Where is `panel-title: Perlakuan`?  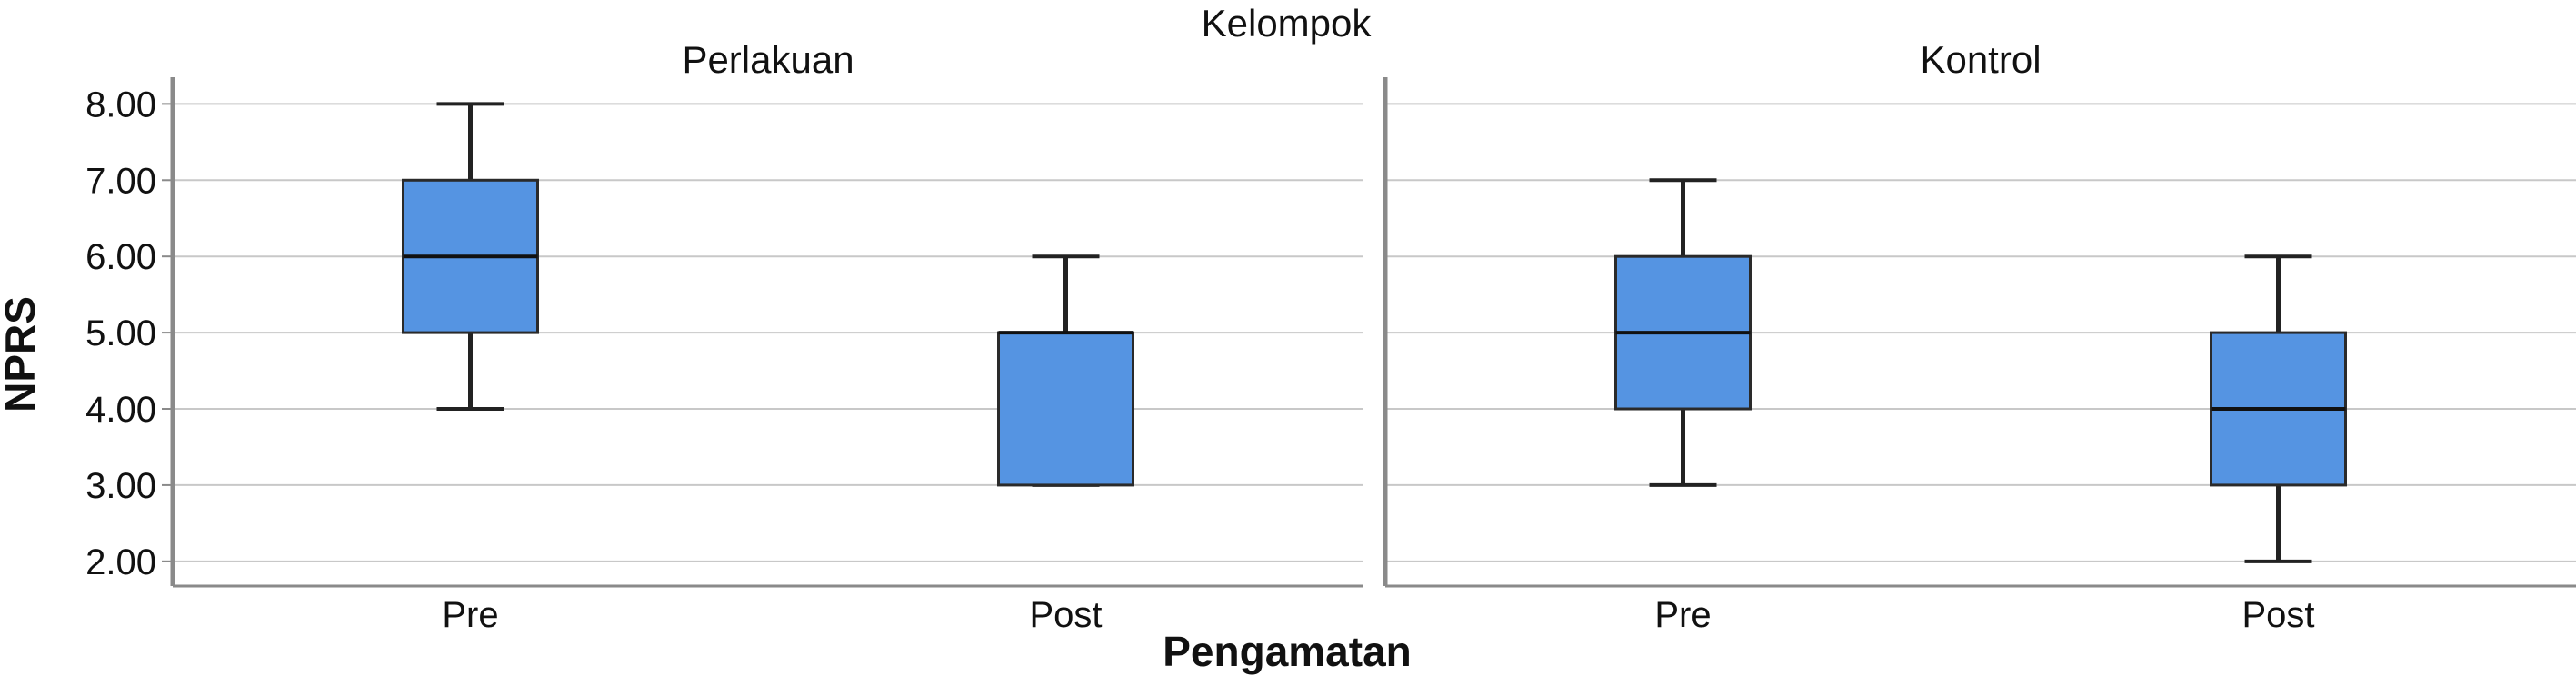 panel-title: Perlakuan is located at coordinates (768, 60).